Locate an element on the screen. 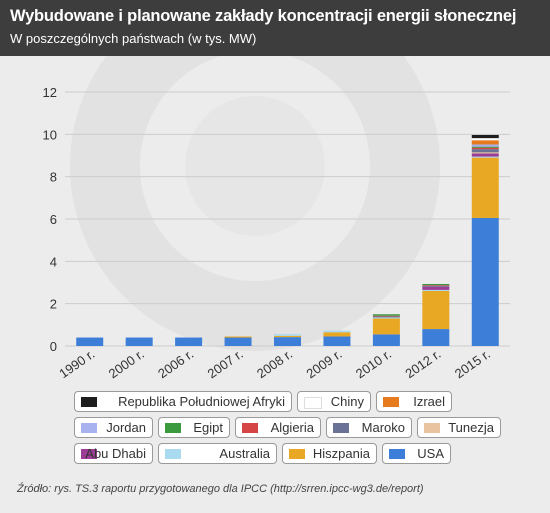 This screenshot has height=513, width=550. chart-subtitle: W poszczególnych państwach (w tys. MW) is located at coordinates (133, 38).